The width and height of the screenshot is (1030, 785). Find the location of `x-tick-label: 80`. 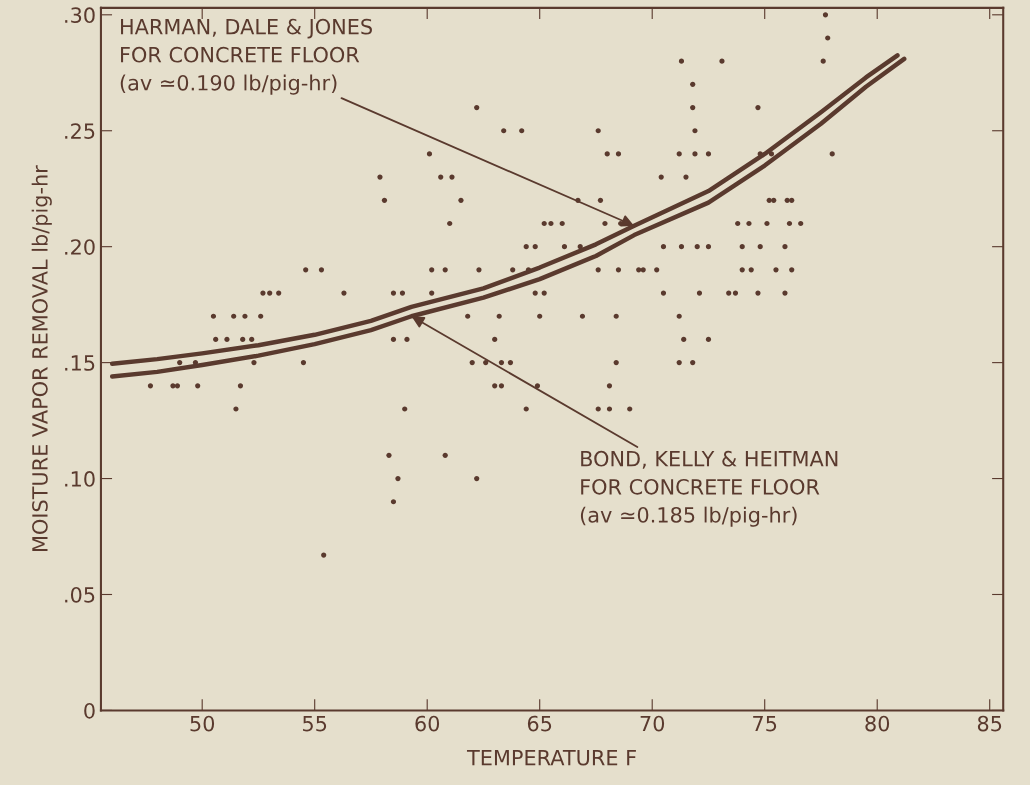

x-tick-label: 80 is located at coordinates (877, 723).